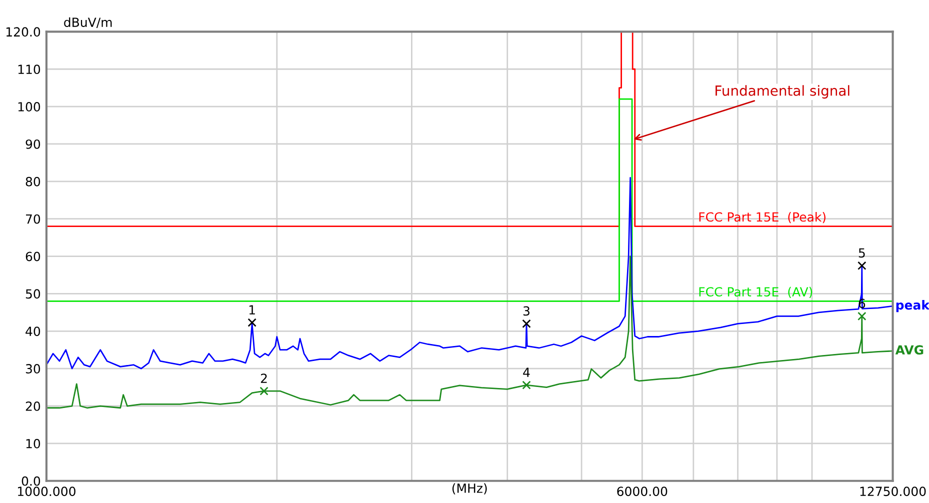 The height and width of the screenshot is (503, 929). I want to click on annotation: Fundamental signal, so click(783, 92).